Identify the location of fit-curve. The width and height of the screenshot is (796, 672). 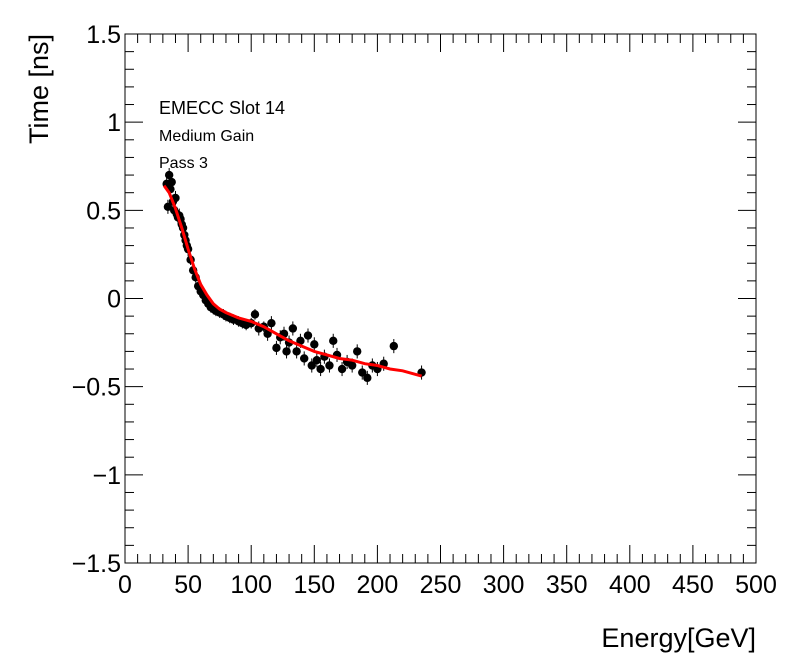
(292, 281).